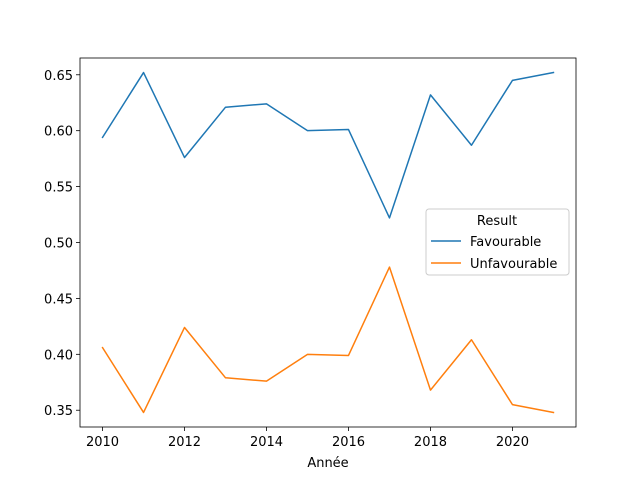 Image resolution: width=640 pixels, height=480 pixels. What do you see at coordinates (266, 442) in the screenshot?
I see `x-tick-label: 2014` at bounding box center [266, 442].